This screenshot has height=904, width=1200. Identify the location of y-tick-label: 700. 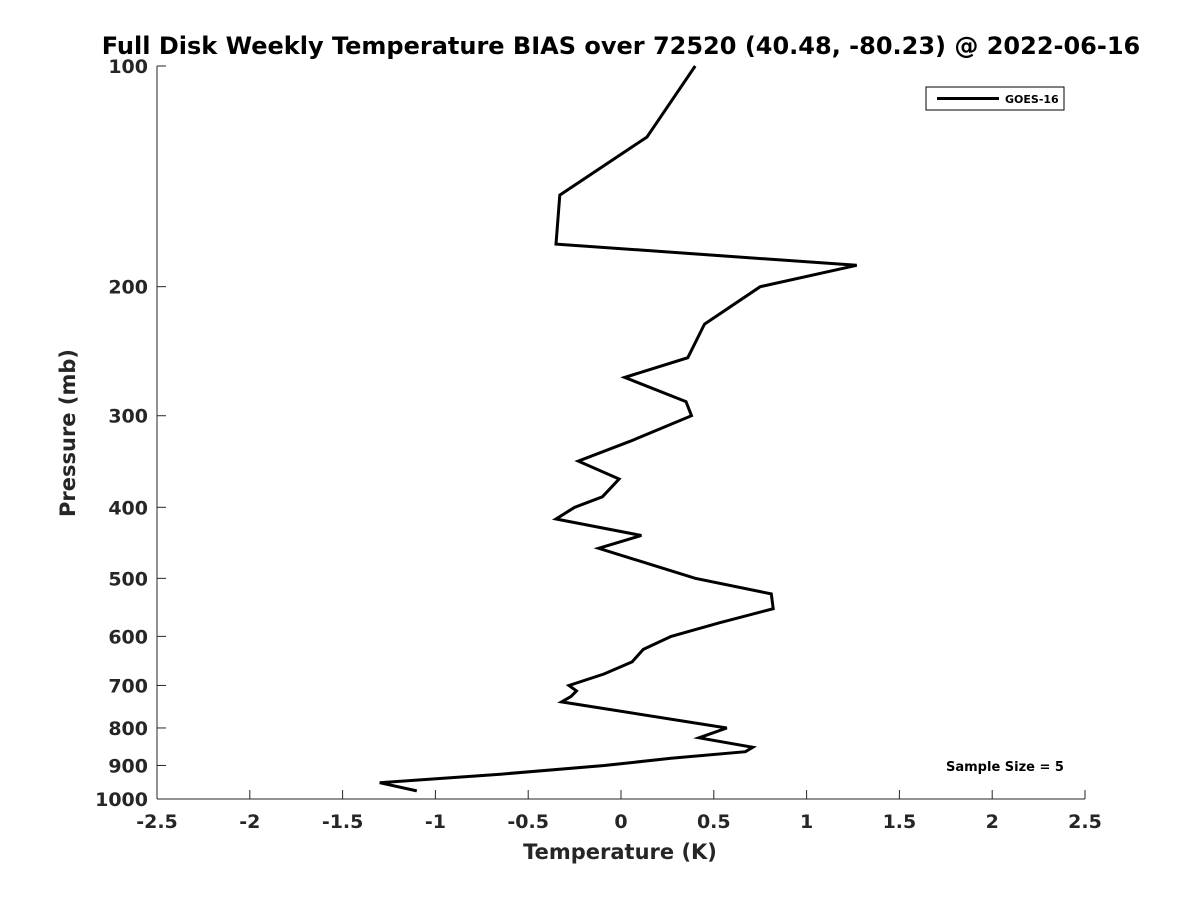
(128, 686).